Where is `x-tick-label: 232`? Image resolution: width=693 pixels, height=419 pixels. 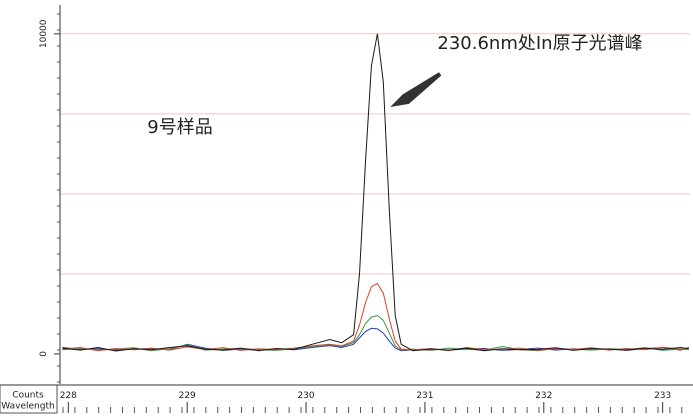 x-tick-label: 232 is located at coordinates (543, 396).